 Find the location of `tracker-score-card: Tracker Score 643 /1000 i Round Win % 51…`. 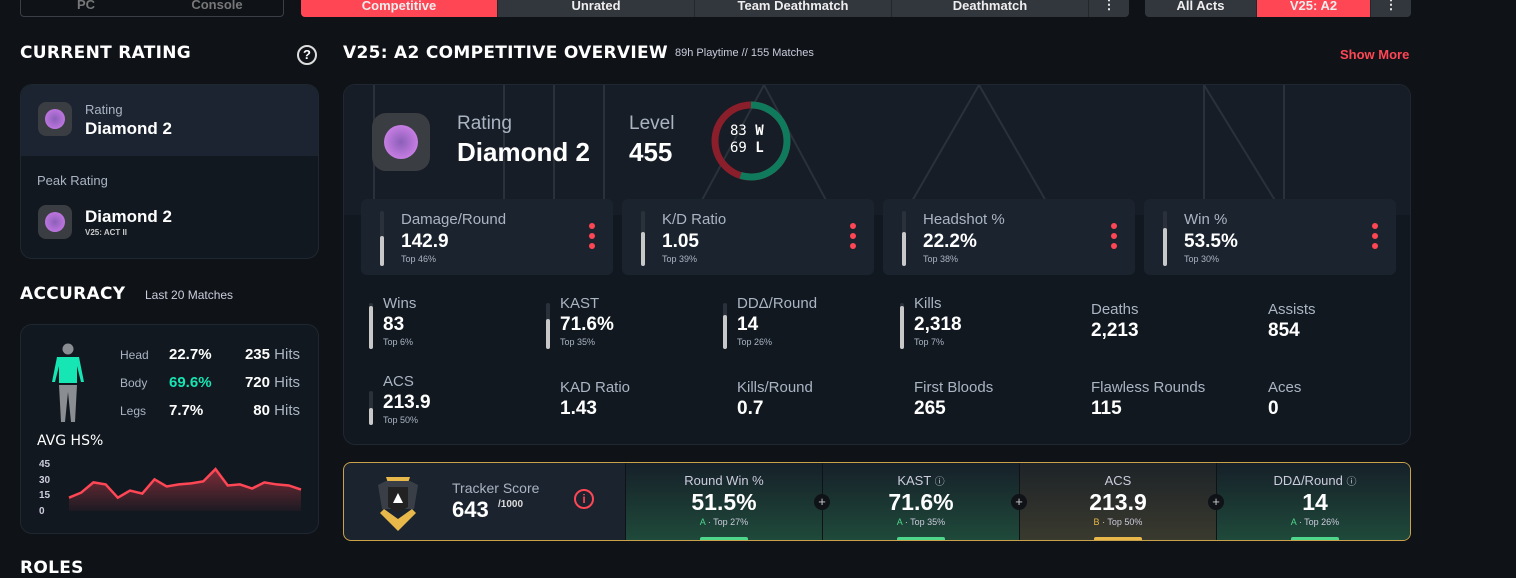

tracker-score-card: Tracker Score 643 /1000 i Round Win % 51… is located at coordinates (877, 501).